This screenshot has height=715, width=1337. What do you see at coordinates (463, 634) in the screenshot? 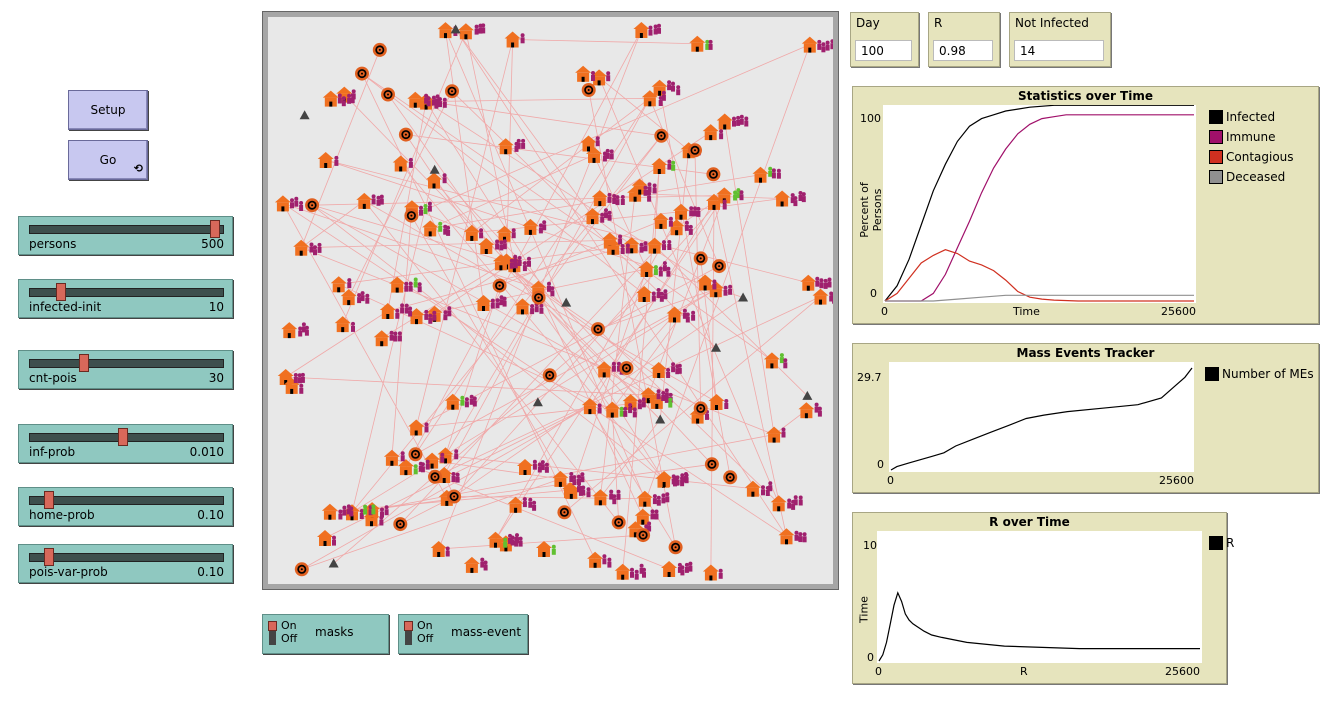
I see `mass-event-switch: On Off mass-event` at bounding box center [463, 634].